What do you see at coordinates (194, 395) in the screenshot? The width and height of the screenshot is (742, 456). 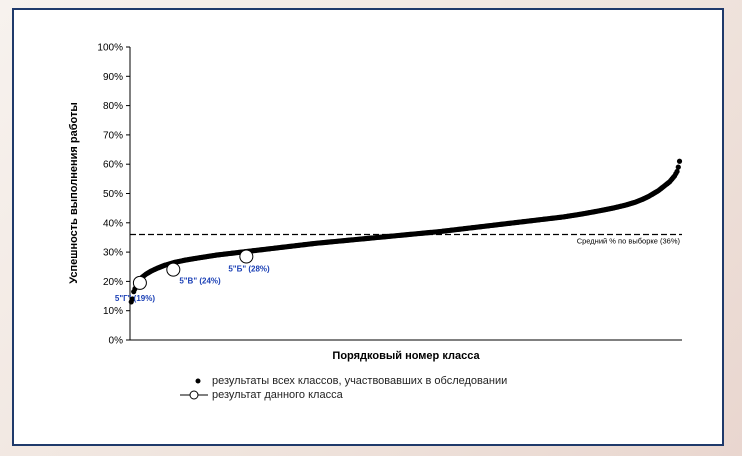 I see `line-circle-marker-icon` at bounding box center [194, 395].